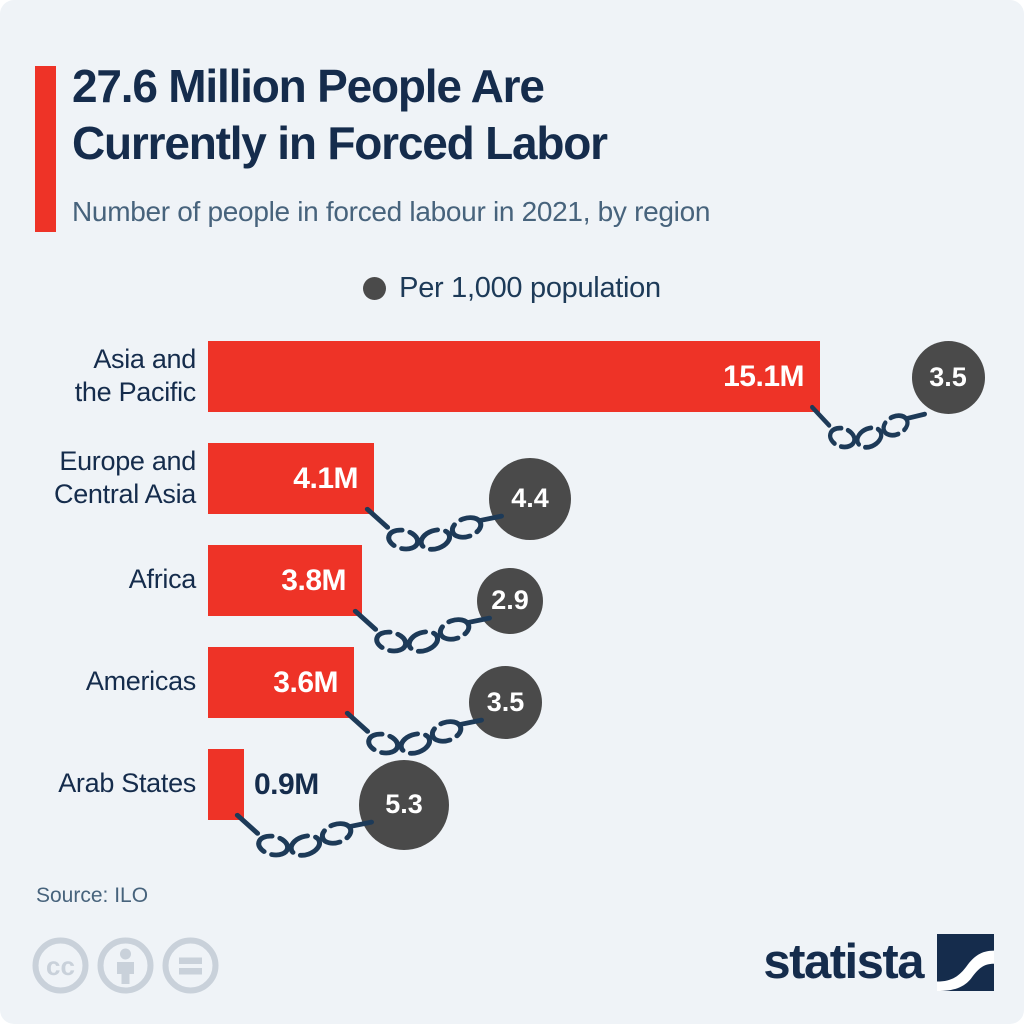 Image resolution: width=1024 pixels, height=1024 pixels. I want to click on per-capita-bubble: 5.3, so click(404, 804).